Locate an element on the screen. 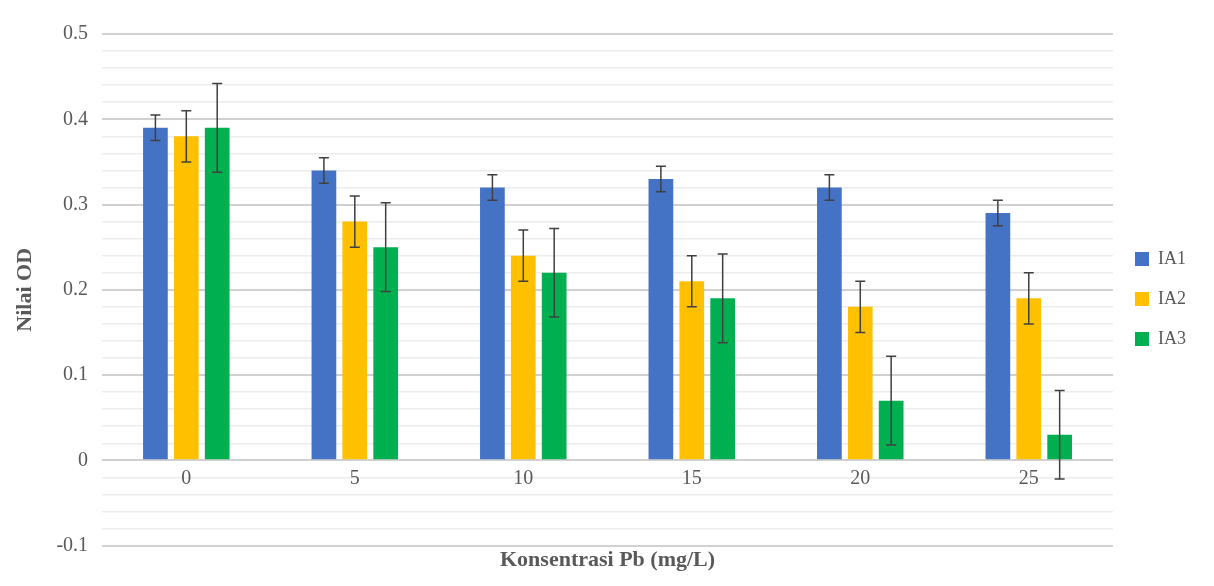 The width and height of the screenshot is (1214, 586). legend-label: IA1 is located at coordinates (1172, 257).